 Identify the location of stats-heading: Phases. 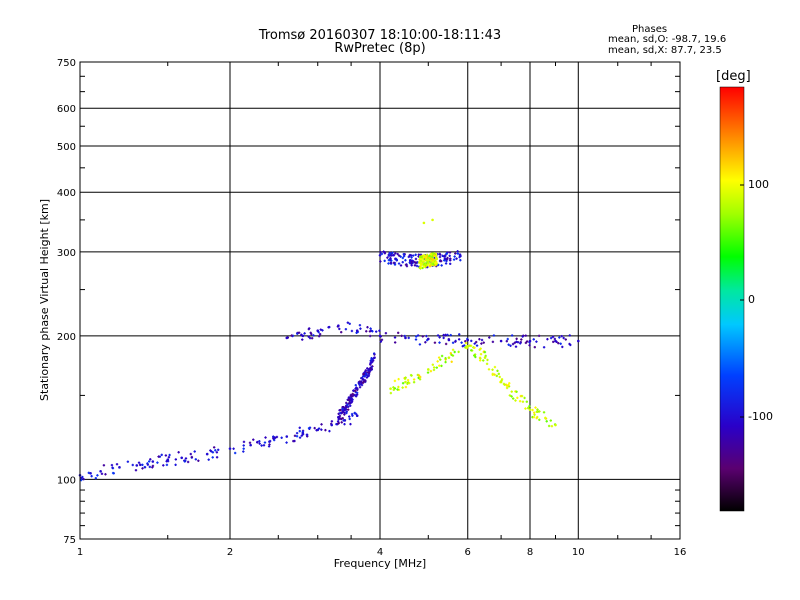
(650, 29).